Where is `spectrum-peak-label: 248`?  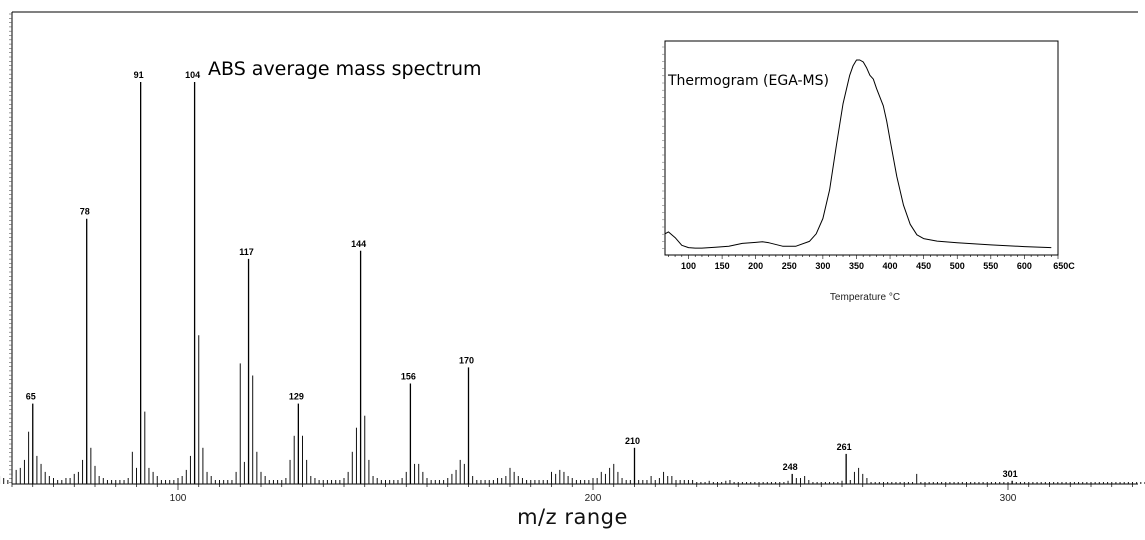 spectrum-peak-label: 248 is located at coordinates (790, 467).